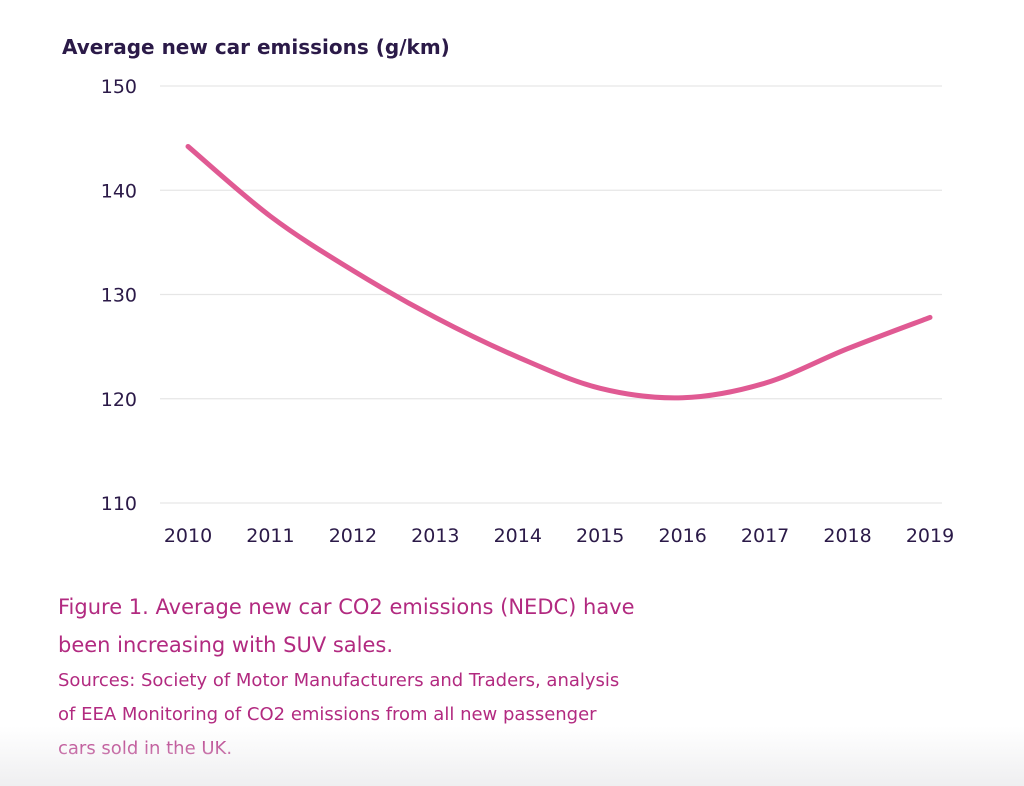 Image resolution: width=1024 pixels, height=786 pixels. I want to click on y-tick-label: 140, so click(119, 191).